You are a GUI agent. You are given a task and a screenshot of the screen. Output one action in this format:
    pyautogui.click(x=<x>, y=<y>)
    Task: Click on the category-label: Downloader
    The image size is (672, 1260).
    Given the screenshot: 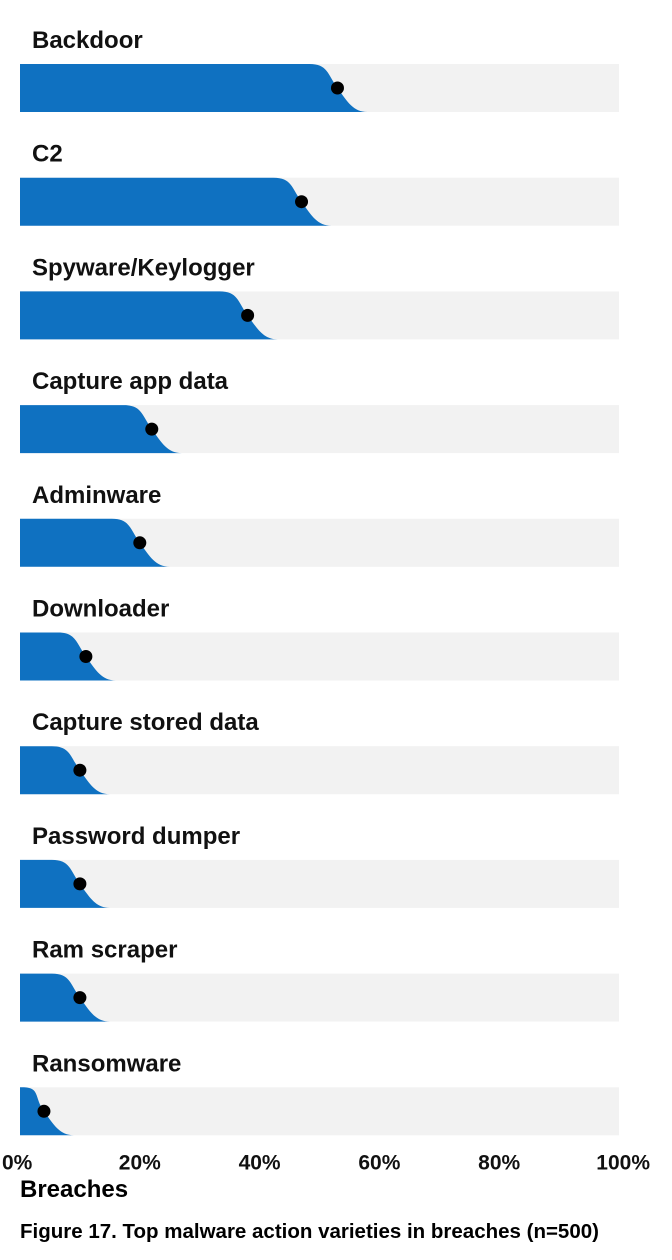 What is the action you would take?
    pyautogui.click(x=100, y=609)
    